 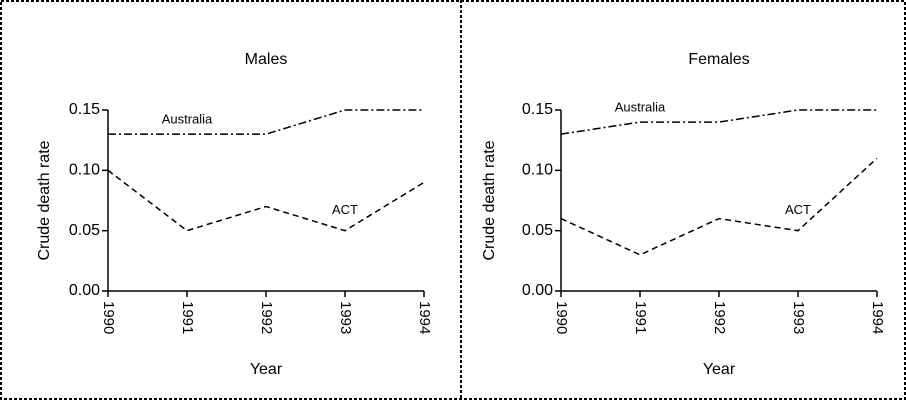 What do you see at coordinates (718, 59) in the screenshot?
I see `chart-title: Females` at bounding box center [718, 59].